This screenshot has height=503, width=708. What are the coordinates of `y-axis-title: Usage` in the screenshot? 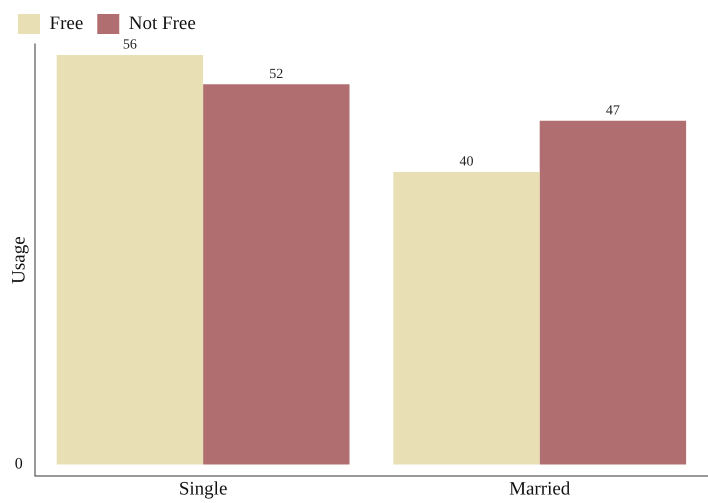 It's located at (19, 260).